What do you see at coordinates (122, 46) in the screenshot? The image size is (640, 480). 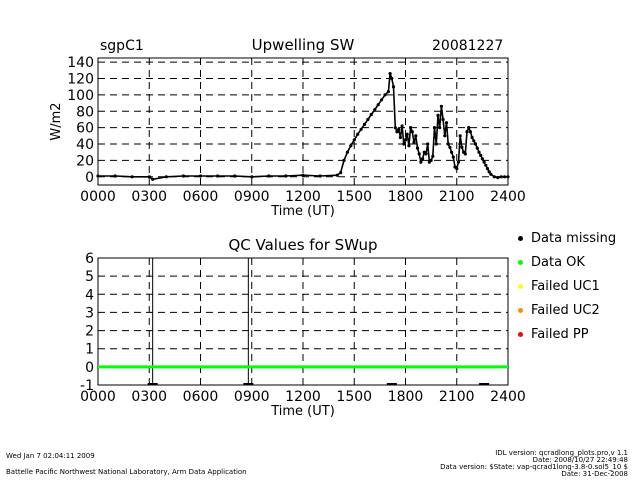 I see `site-label: sgpC1` at bounding box center [122, 46].